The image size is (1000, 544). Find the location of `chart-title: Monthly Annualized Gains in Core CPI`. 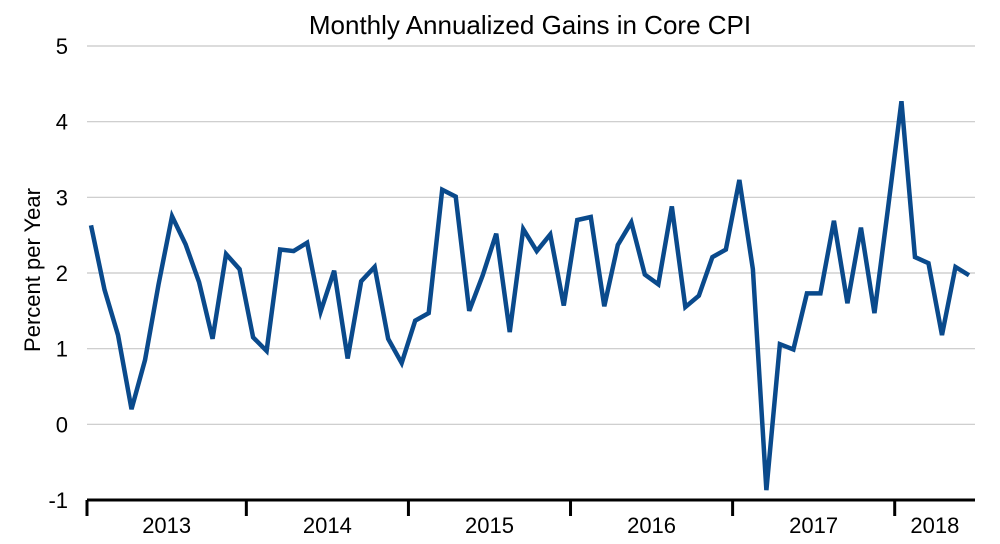

chart-title: Monthly Annualized Gains in Core CPI is located at coordinates (530, 25).